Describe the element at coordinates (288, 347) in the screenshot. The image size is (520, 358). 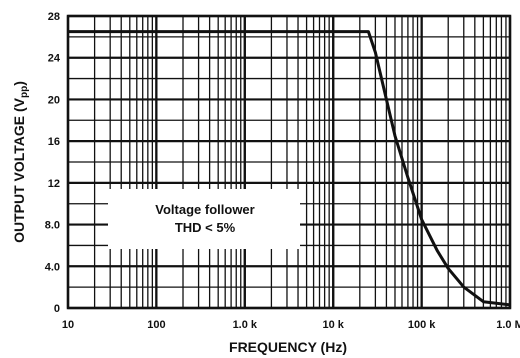
I see `x-axis-title: FREQUENCY (Hz)` at that location.